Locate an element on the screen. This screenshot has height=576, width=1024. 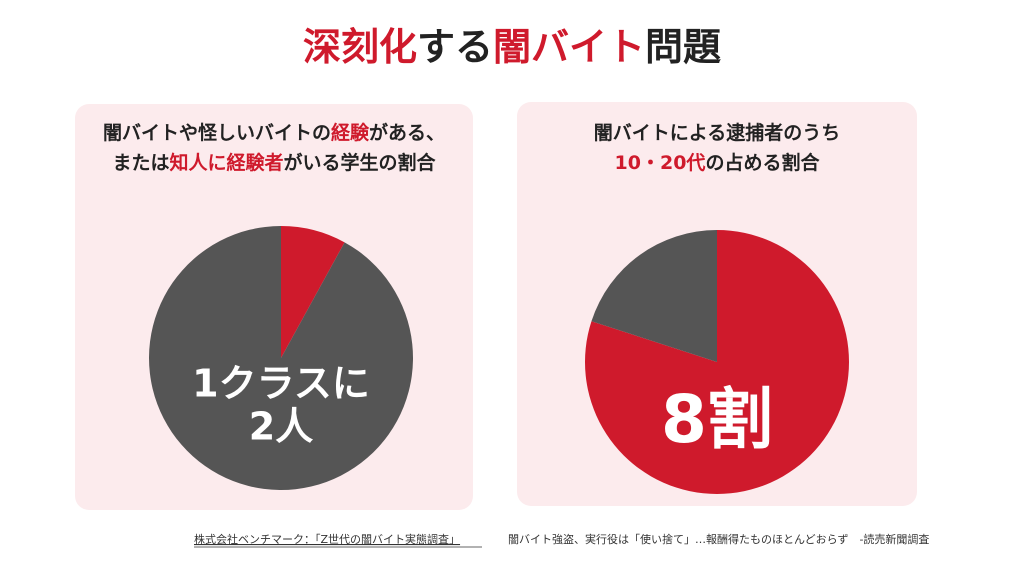
title: 深刻化する闇バイト問題 is located at coordinates (512, 47).